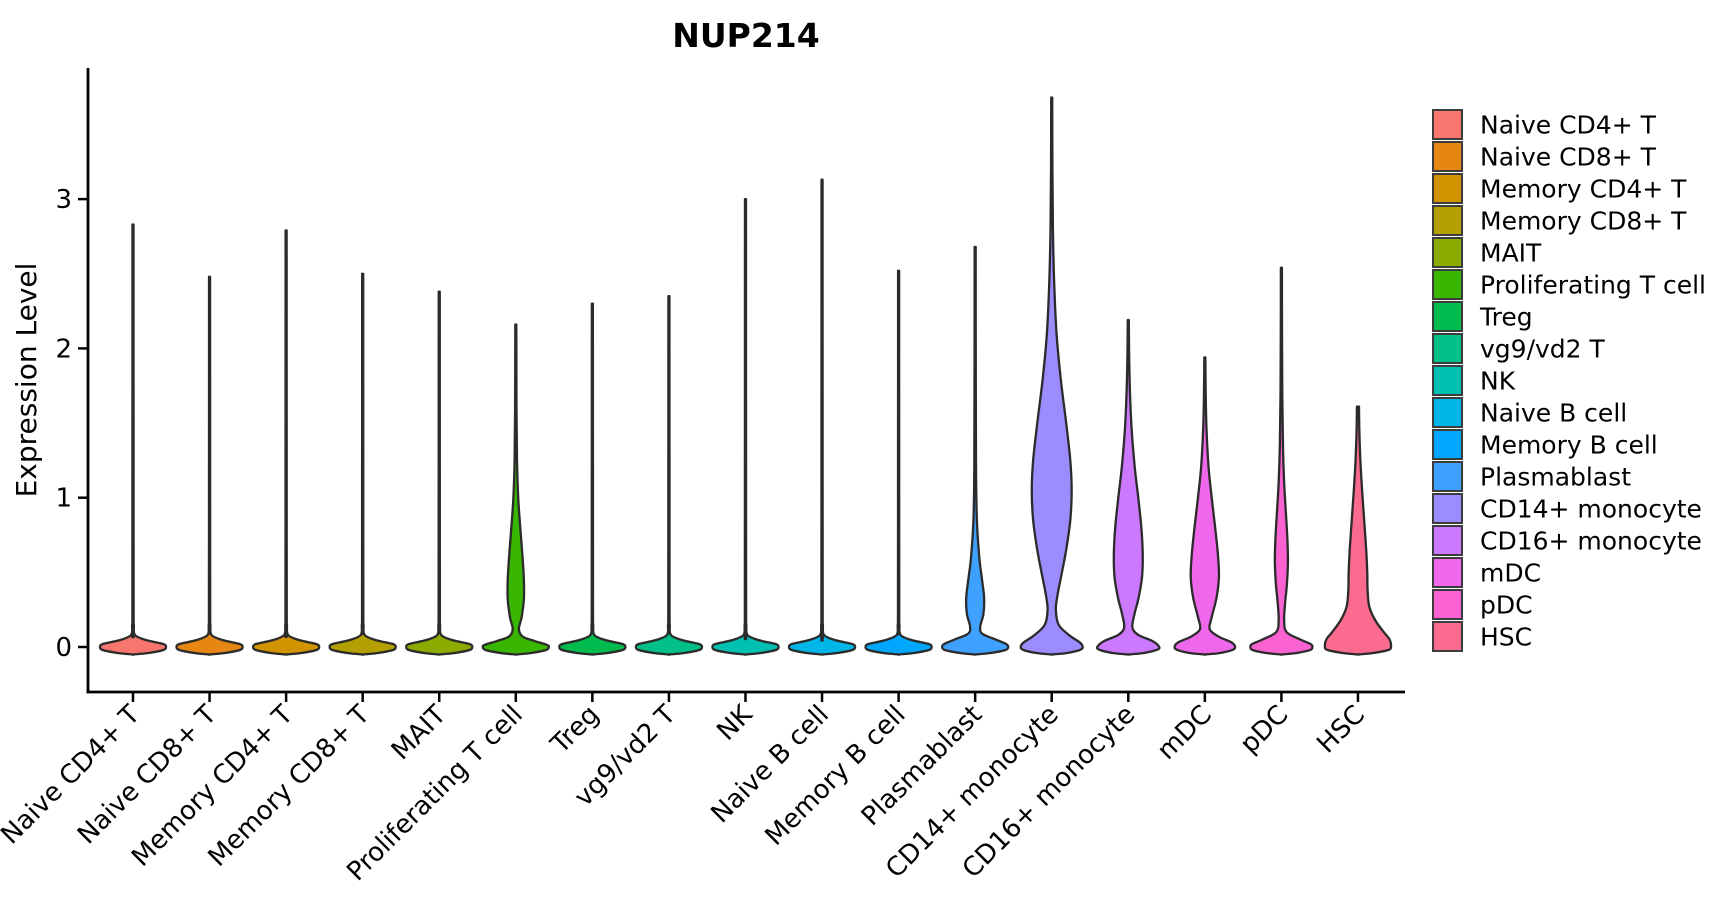 The height and width of the screenshot is (900, 1717). Describe the element at coordinates (1506, 317) in the screenshot. I see `legend-label: Treg` at that location.